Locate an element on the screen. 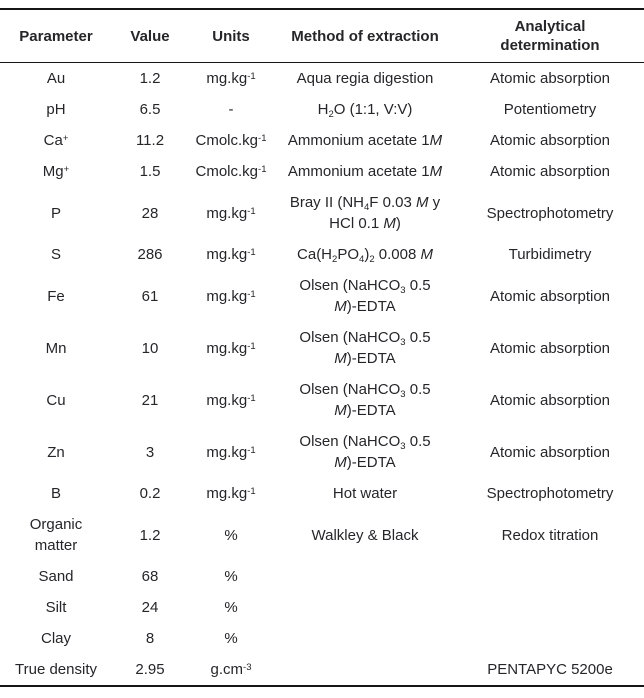 This screenshot has height=698, width=644. cell-value: 2.95 is located at coordinates (150, 669).